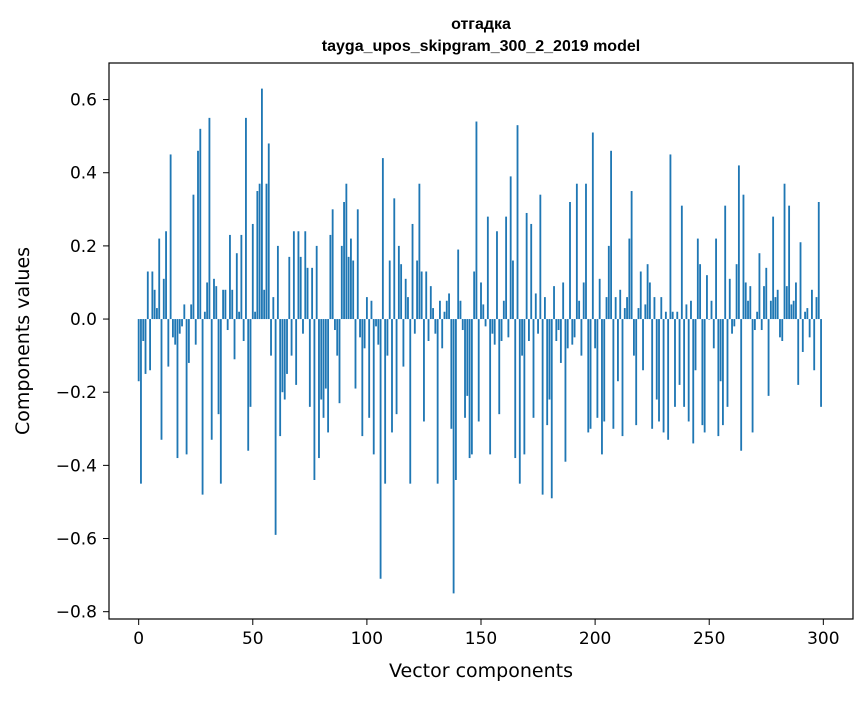  I want to click on x-tick-label: 100, so click(367, 639).